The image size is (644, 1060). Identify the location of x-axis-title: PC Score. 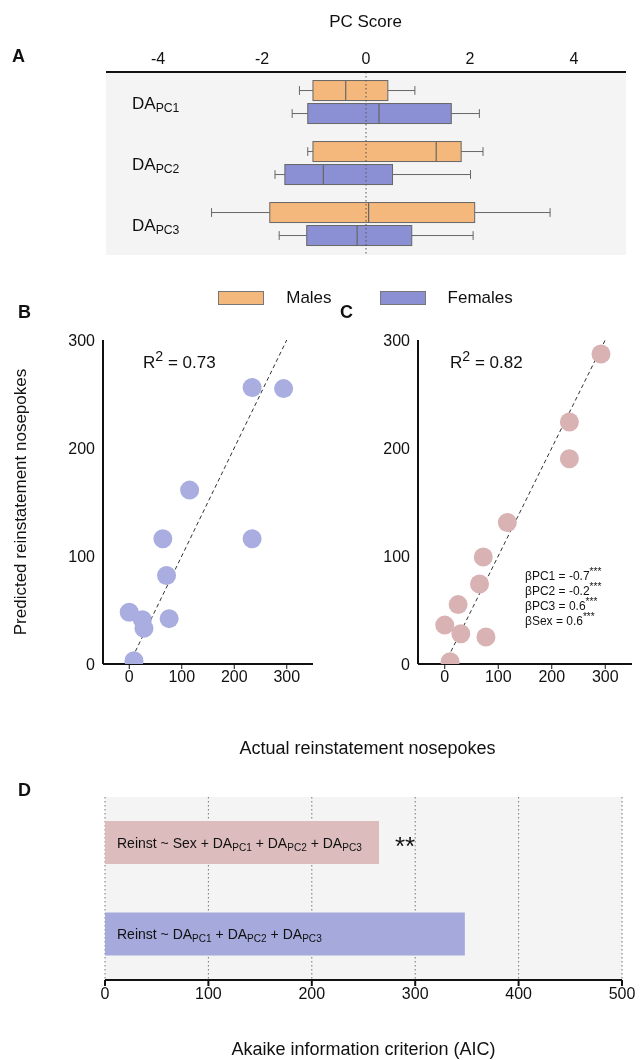
(365, 22).